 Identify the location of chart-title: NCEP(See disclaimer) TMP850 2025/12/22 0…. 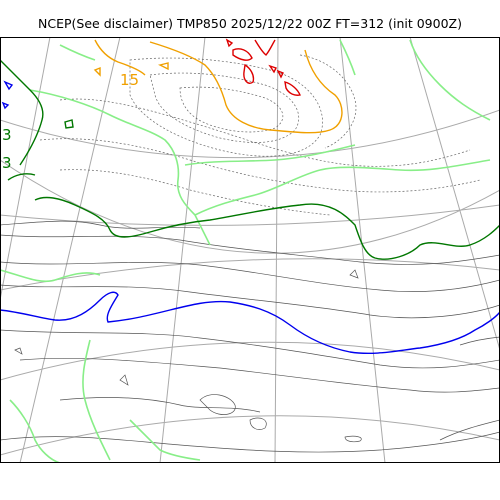
(250, 23).